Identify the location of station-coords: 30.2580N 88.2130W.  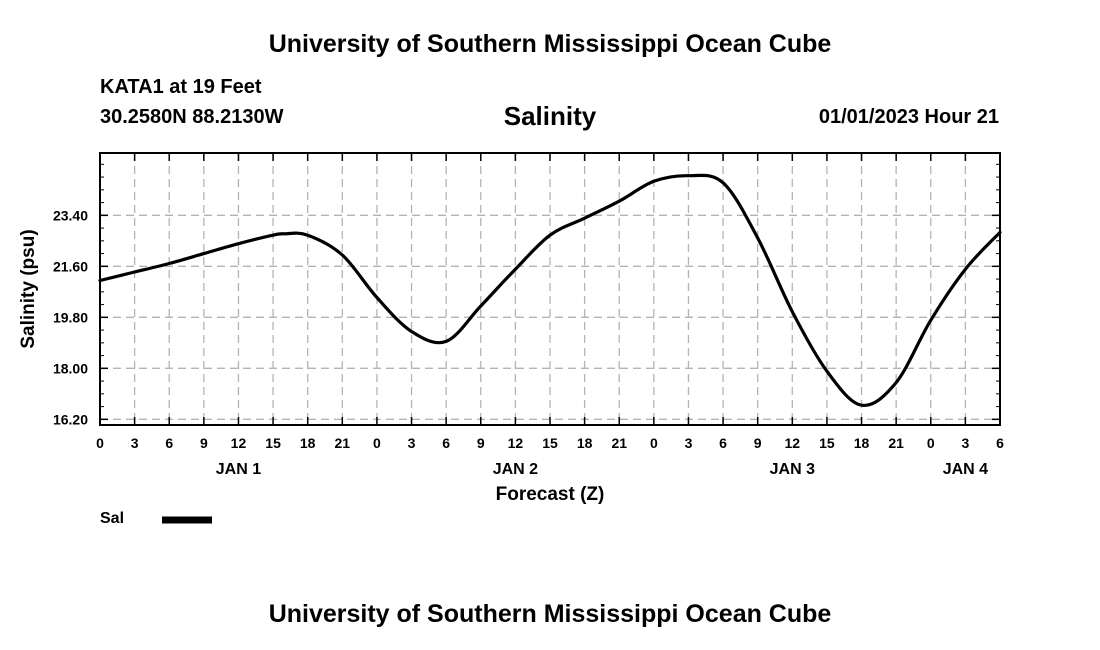
(192, 117).